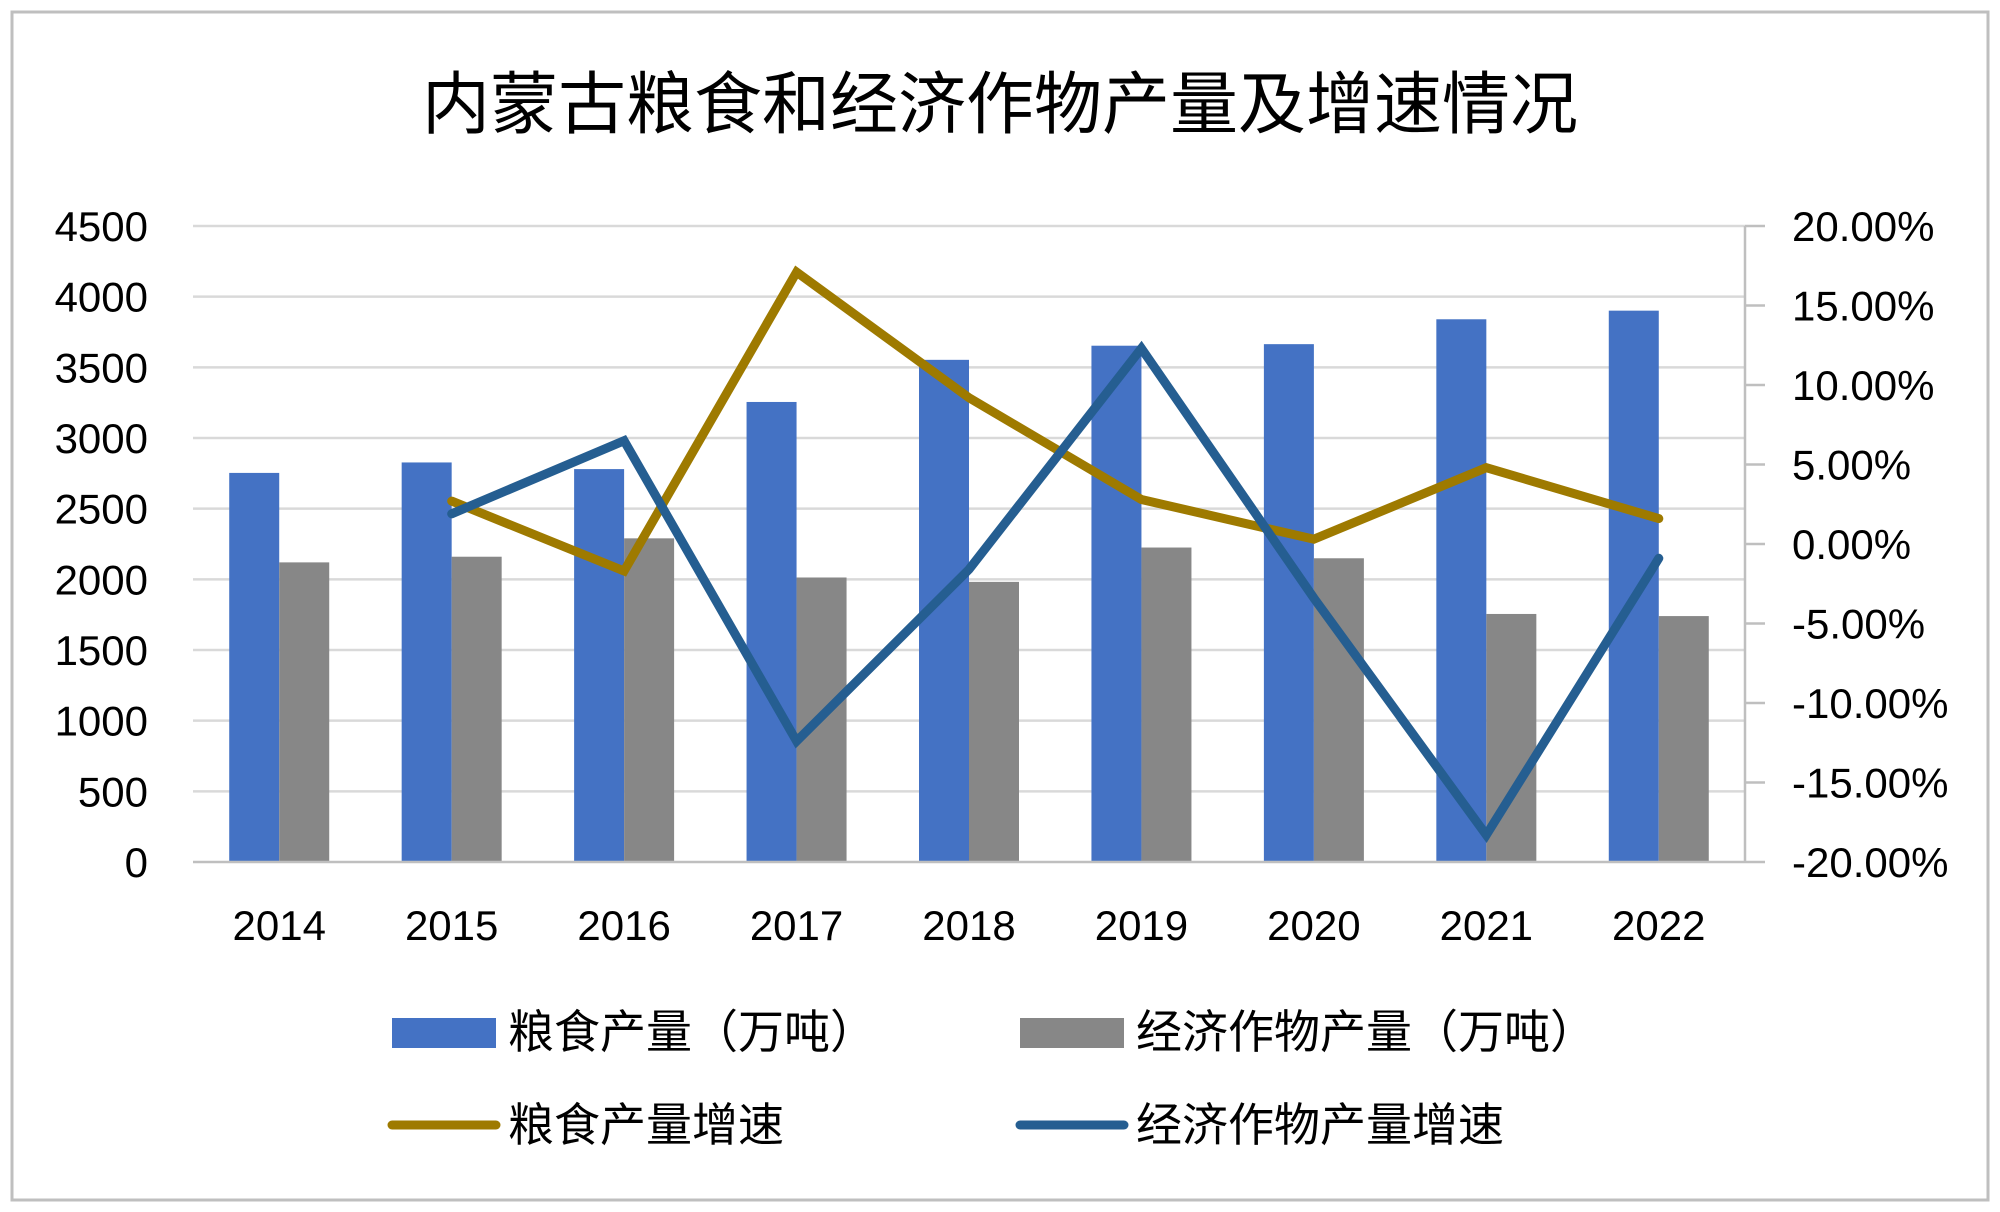 The width and height of the screenshot is (2000, 1212). I want to click on legend-cash-crop-output: 经济作物产量（万吨）, so click(1308, 1032).